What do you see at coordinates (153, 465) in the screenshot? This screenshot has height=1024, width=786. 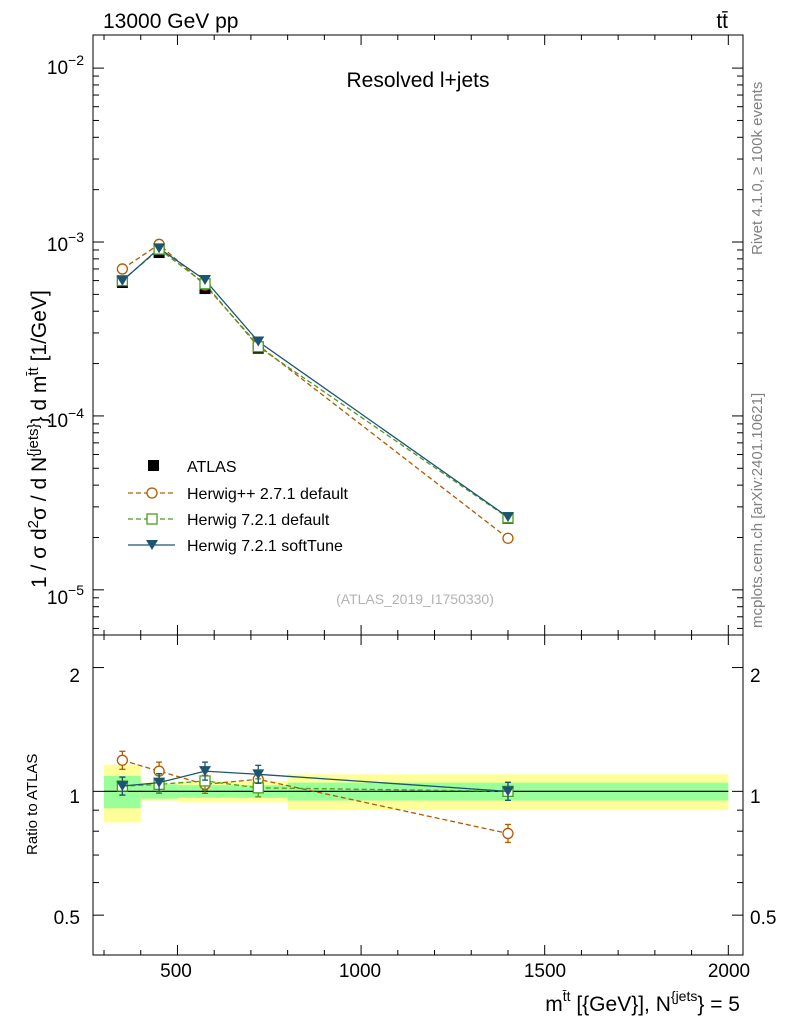 I see `legend-marker-atlas` at bounding box center [153, 465].